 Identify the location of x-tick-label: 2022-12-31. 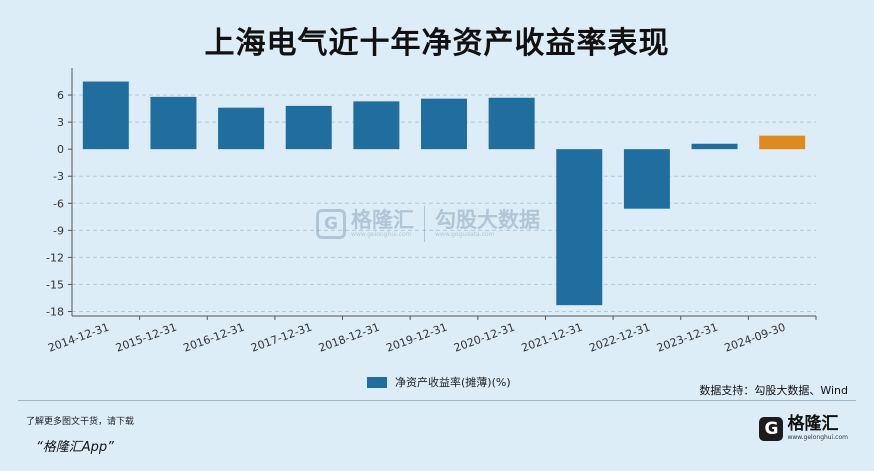
(619, 338).